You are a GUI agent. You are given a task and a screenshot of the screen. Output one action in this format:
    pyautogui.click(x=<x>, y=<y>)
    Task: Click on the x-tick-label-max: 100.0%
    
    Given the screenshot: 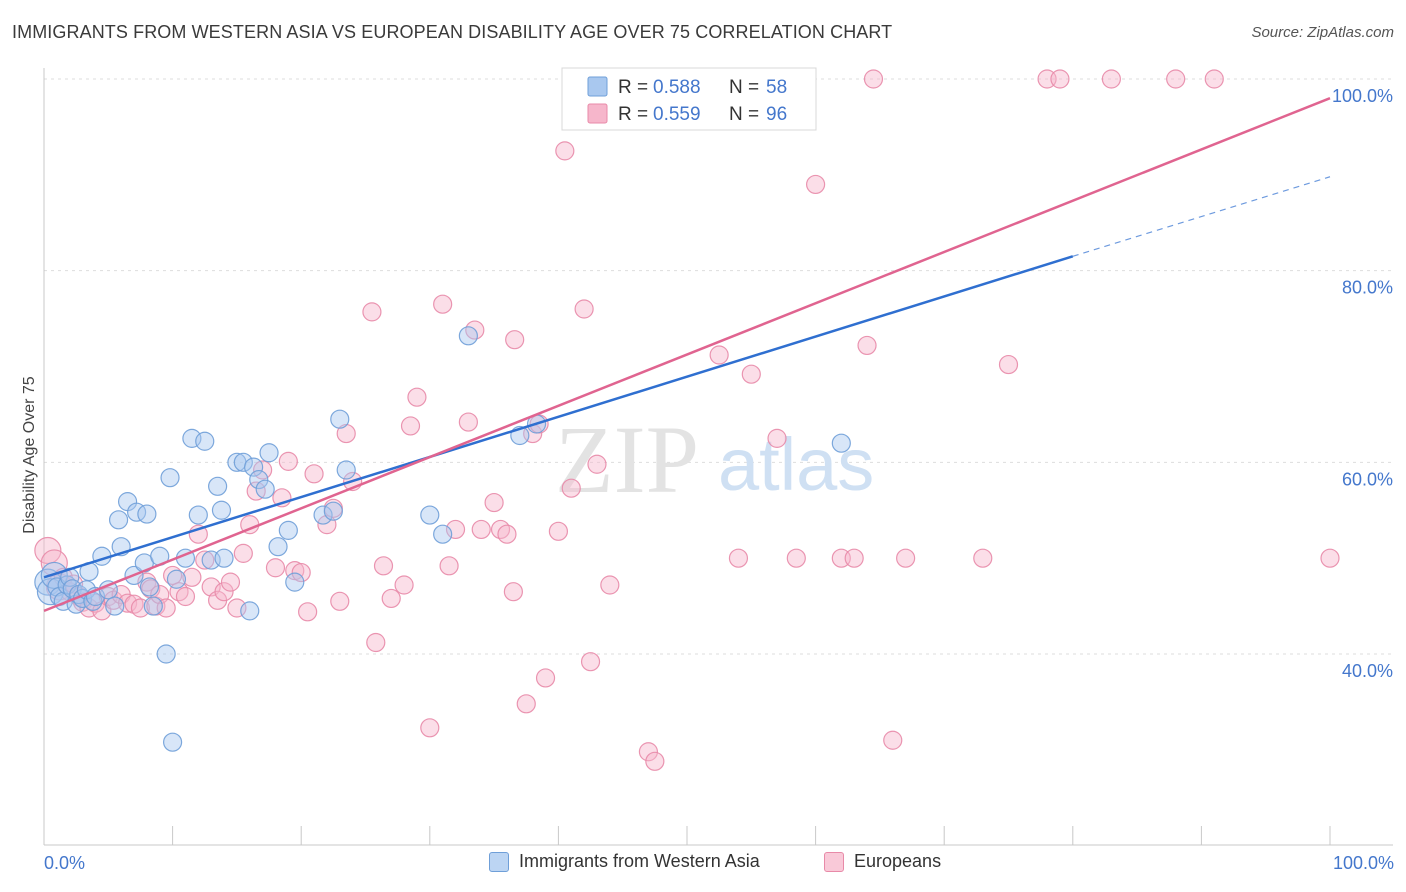 What is the action you would take?
    pyautogui.click(x=1363, y=863)
    